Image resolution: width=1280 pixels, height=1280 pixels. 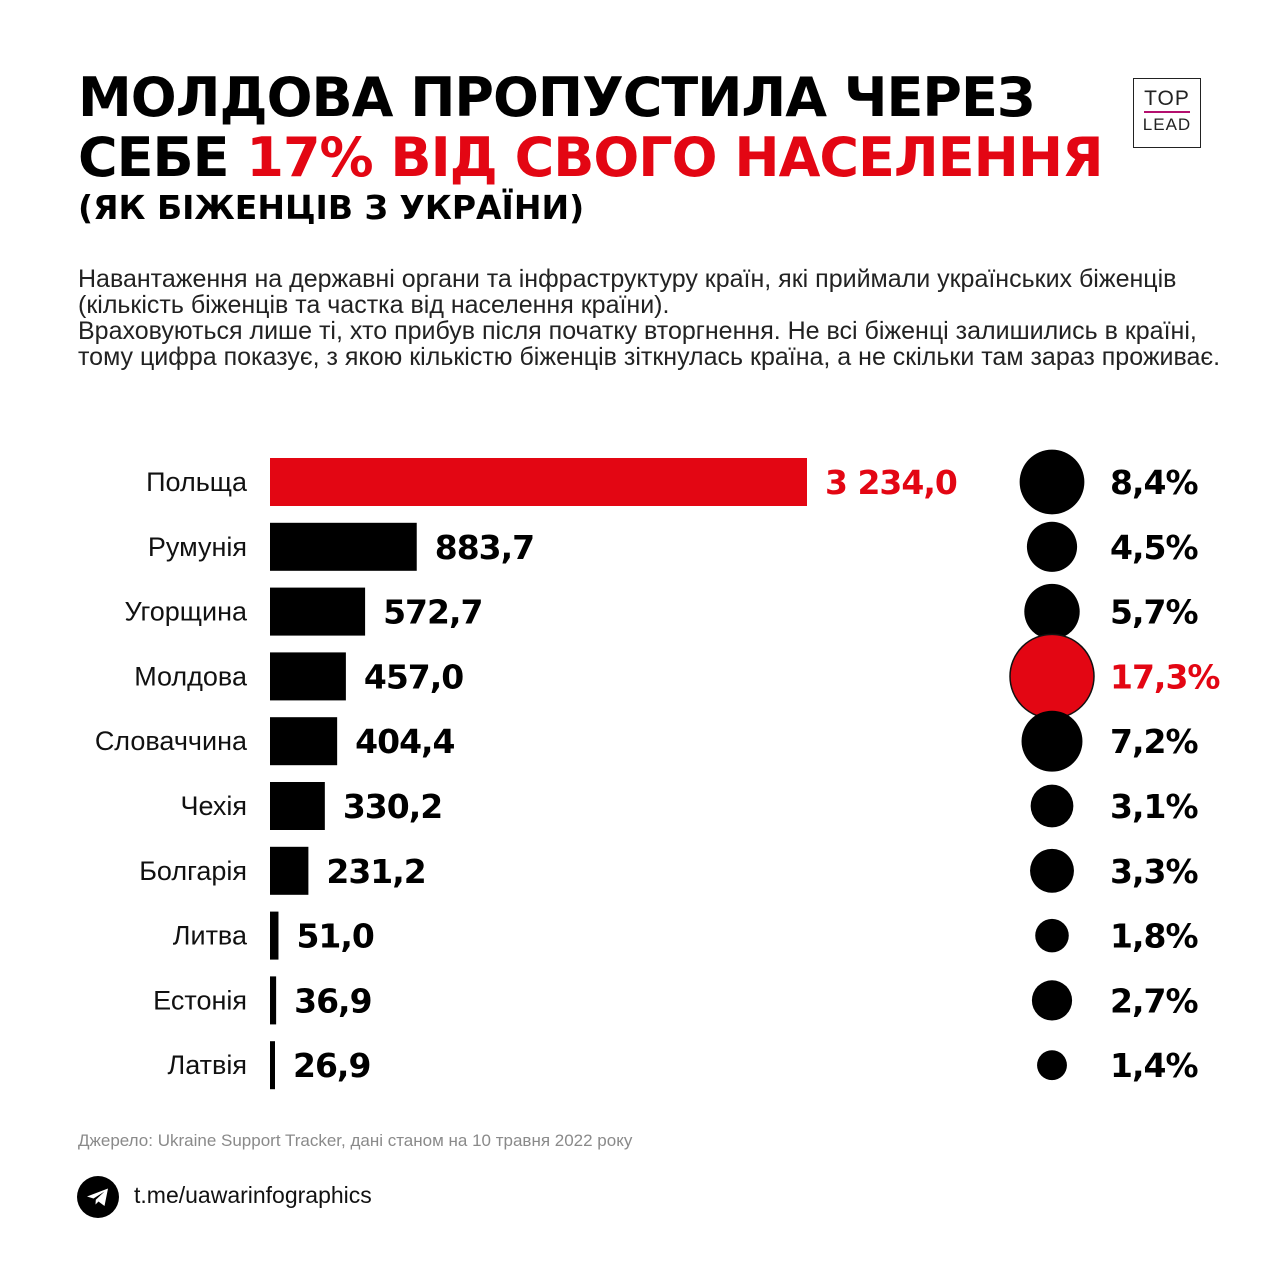 What do you see at coordinates (1154, 547) in the screenshot?
I see `share-percent-label: 4,5%` at bounding box center [1154, 547].